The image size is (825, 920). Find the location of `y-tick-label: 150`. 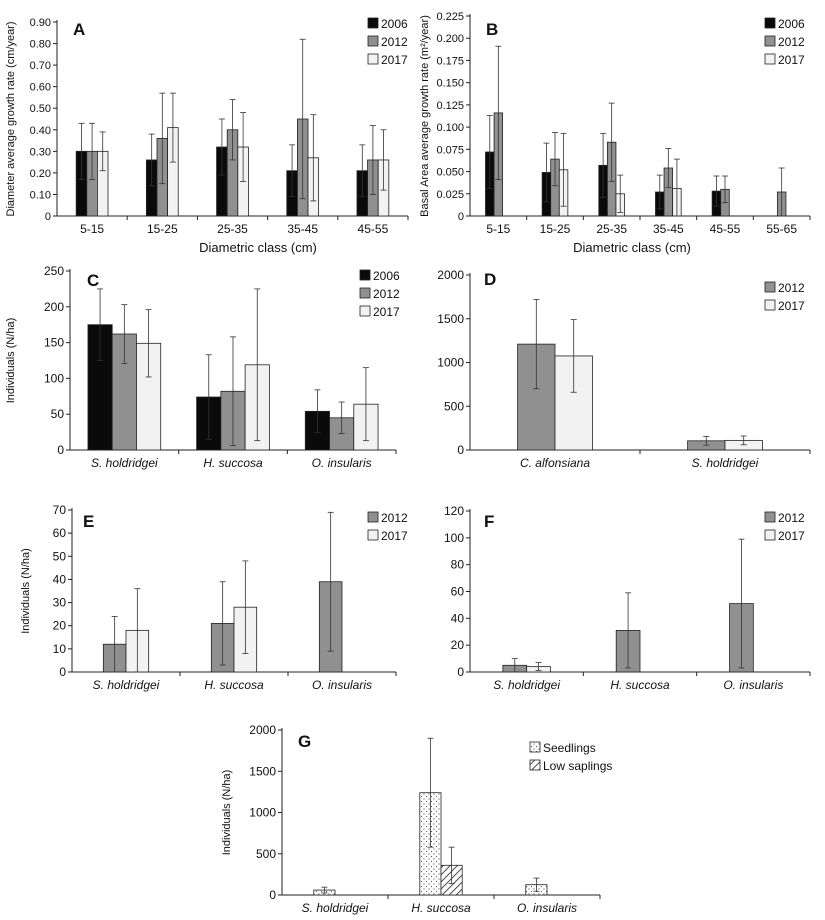

y-tick-label: 150 is located at coordinates (54, 343).